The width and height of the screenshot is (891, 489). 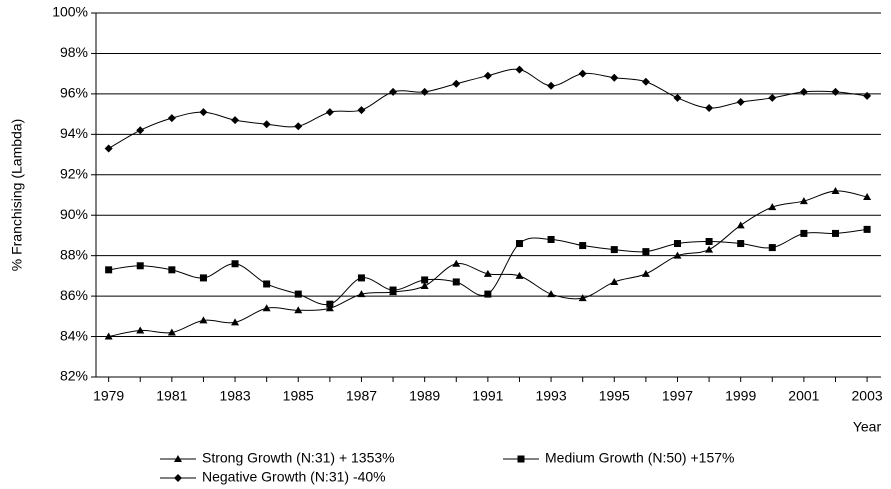 What do you see at coordinates (298, 396) in the screenshot?
I see `x-tick-label: 1985` at bounding box center [298, 396].